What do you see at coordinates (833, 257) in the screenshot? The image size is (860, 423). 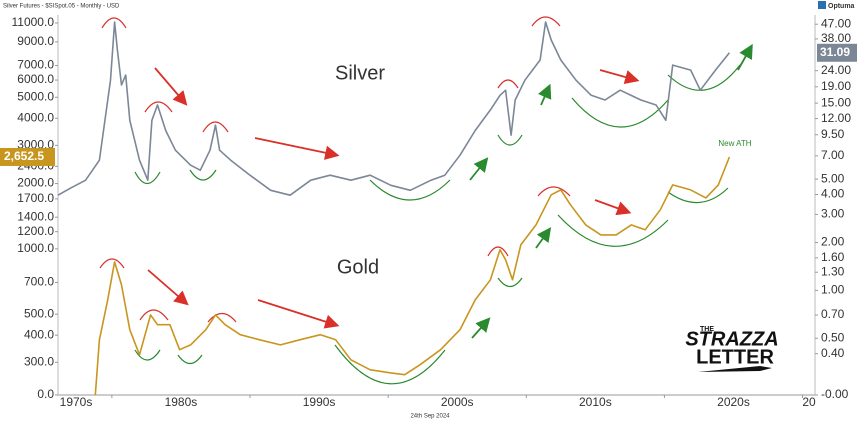 I see `y2-tick-label: 1.60` at bounding box center [833, 257].